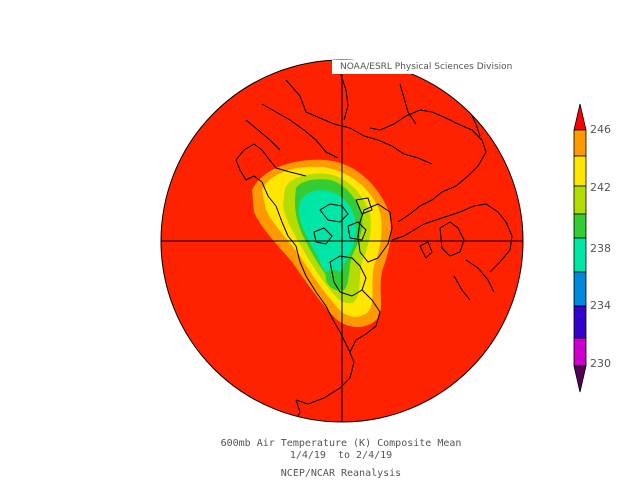  What do you see at coordinates (600, 129) in the screenshot?
I see `colorbar-label-246: 246` at bounding box center [600, 129].